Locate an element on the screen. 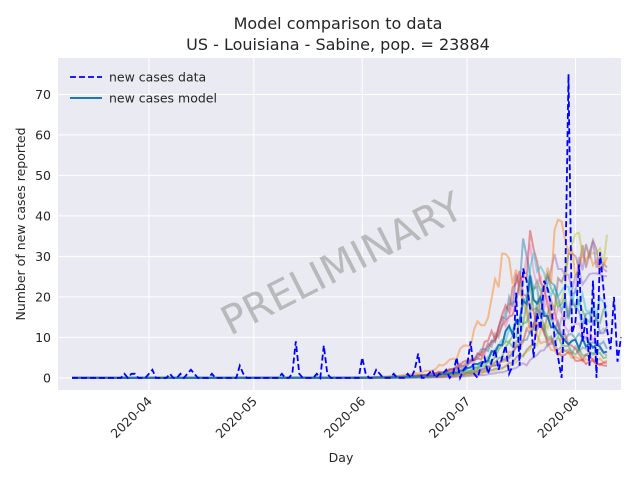 The image size is (640, 480). y-tick-label: 70 is located at coordinates (43, 94).